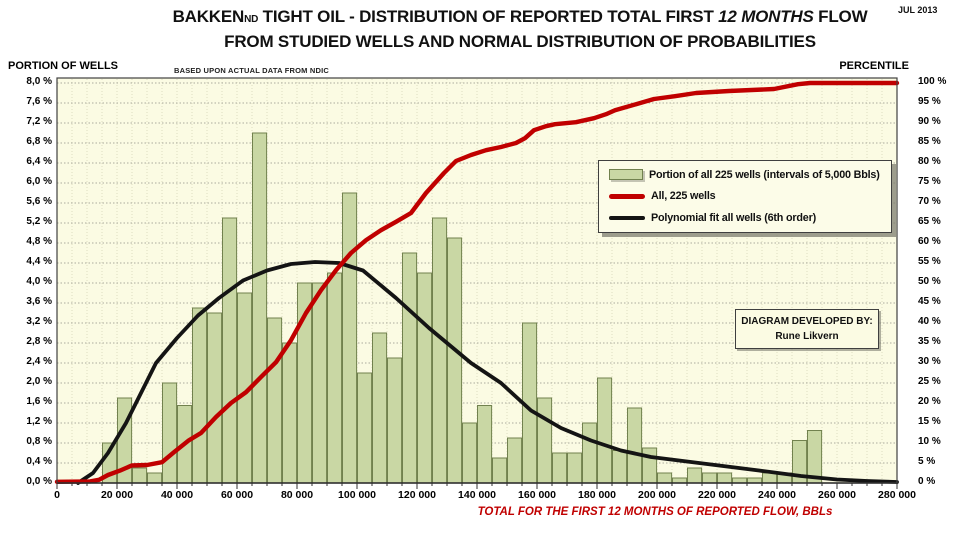 The image size is (960, 540). I want to click on y-right-tick-label: 95 %, so click(929, 101).